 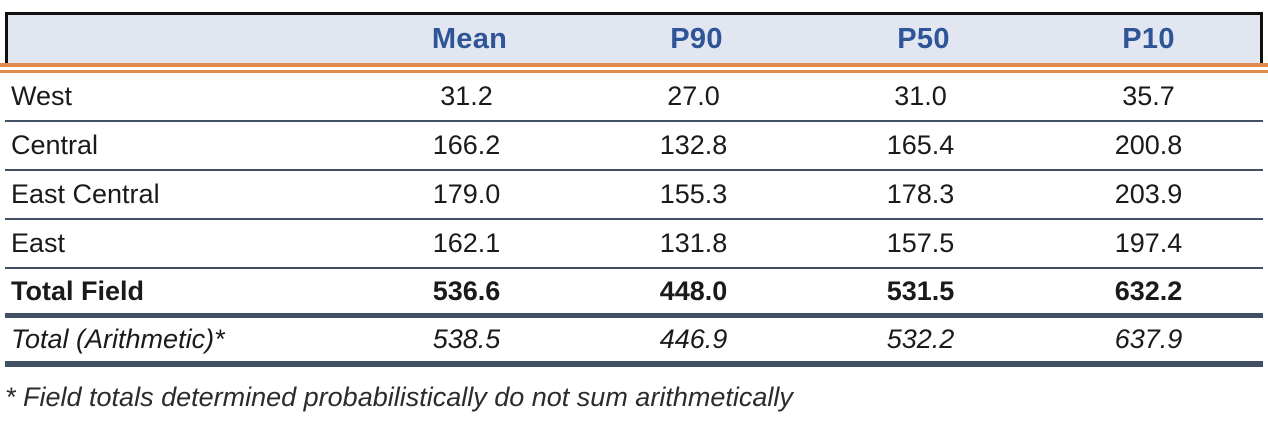 I want to click on table-row-east: East 162.1 131.8 157.5 197.4, so click(x=634, y=244).